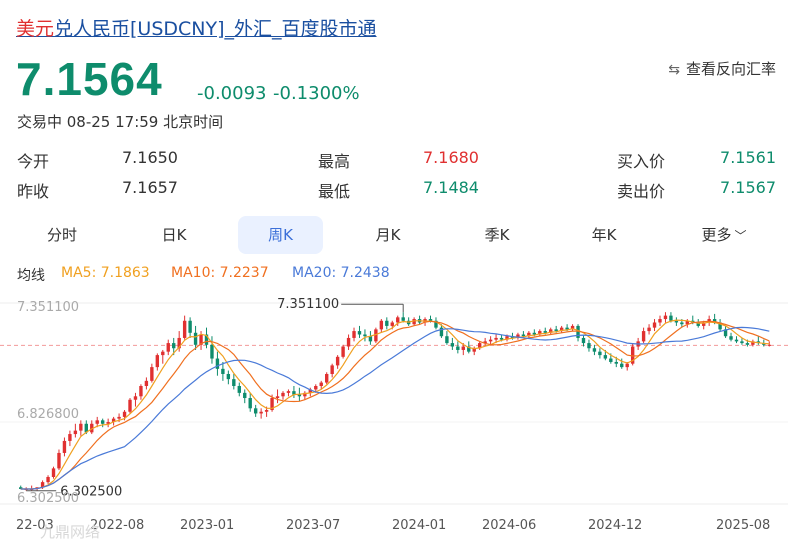  Describe the element at coordinates (33, 161) in the screenshot. I see `open-label: 今开` at that location.